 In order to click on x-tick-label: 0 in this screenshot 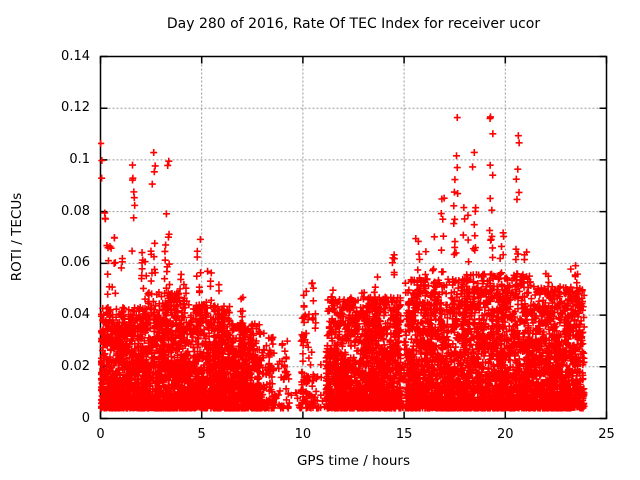, I will do `click(100, 434)`.